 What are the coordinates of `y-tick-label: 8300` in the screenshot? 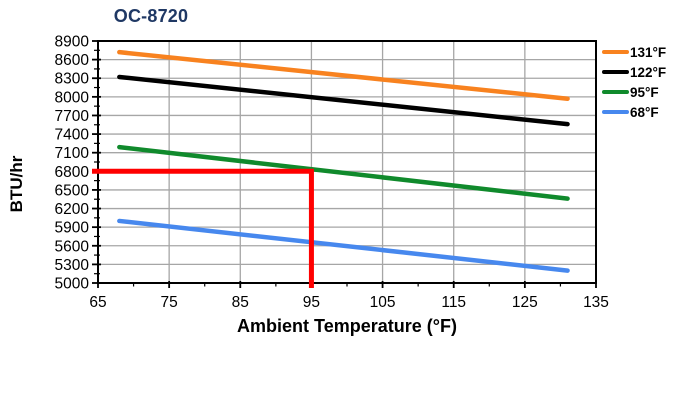 It's located at (72, 79).